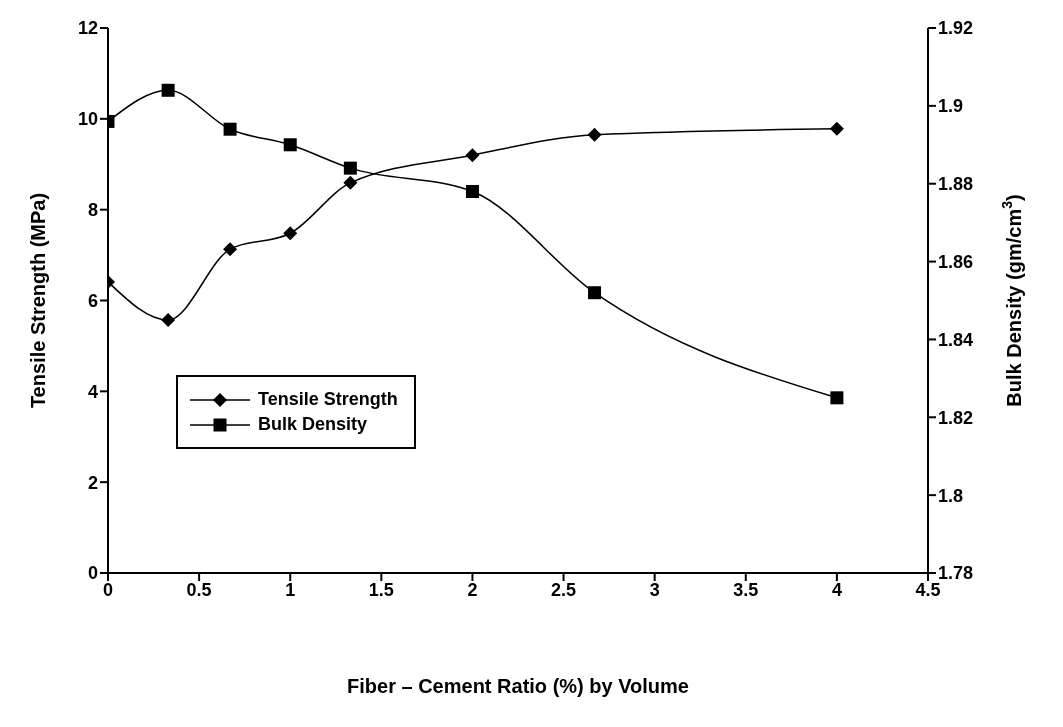  What do you see at coordinates (92, 482) in the screenshot?
I see `y-tick-label: 2` at bounding box center [92, 482].